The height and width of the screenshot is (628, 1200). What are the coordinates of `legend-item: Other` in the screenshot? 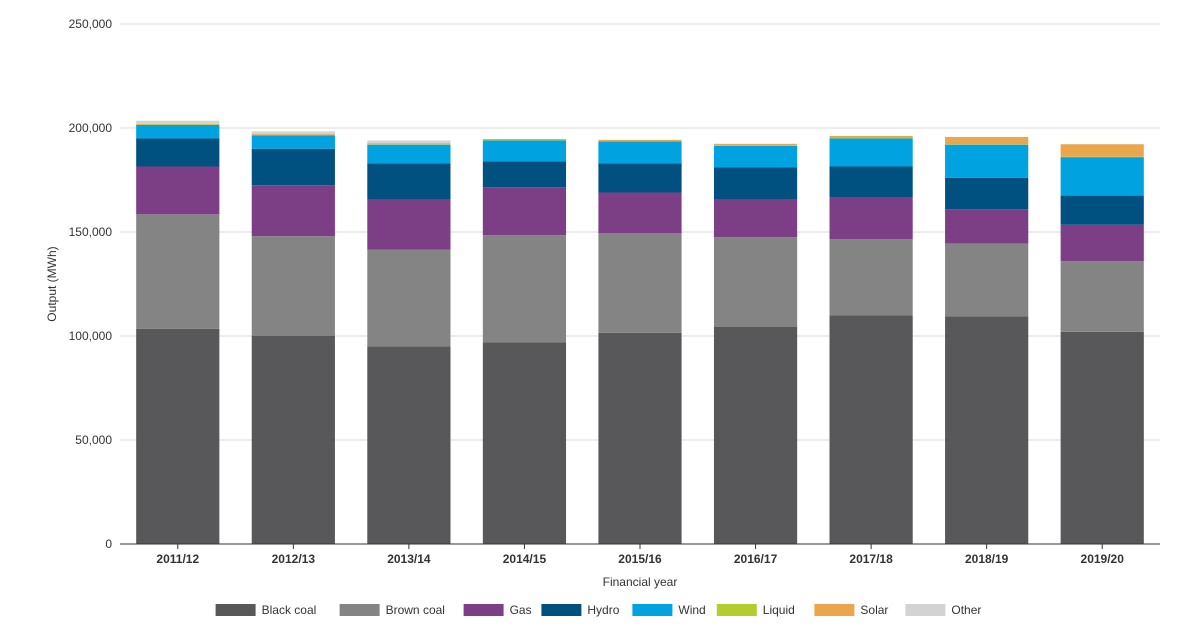 It's located at (943, 610).